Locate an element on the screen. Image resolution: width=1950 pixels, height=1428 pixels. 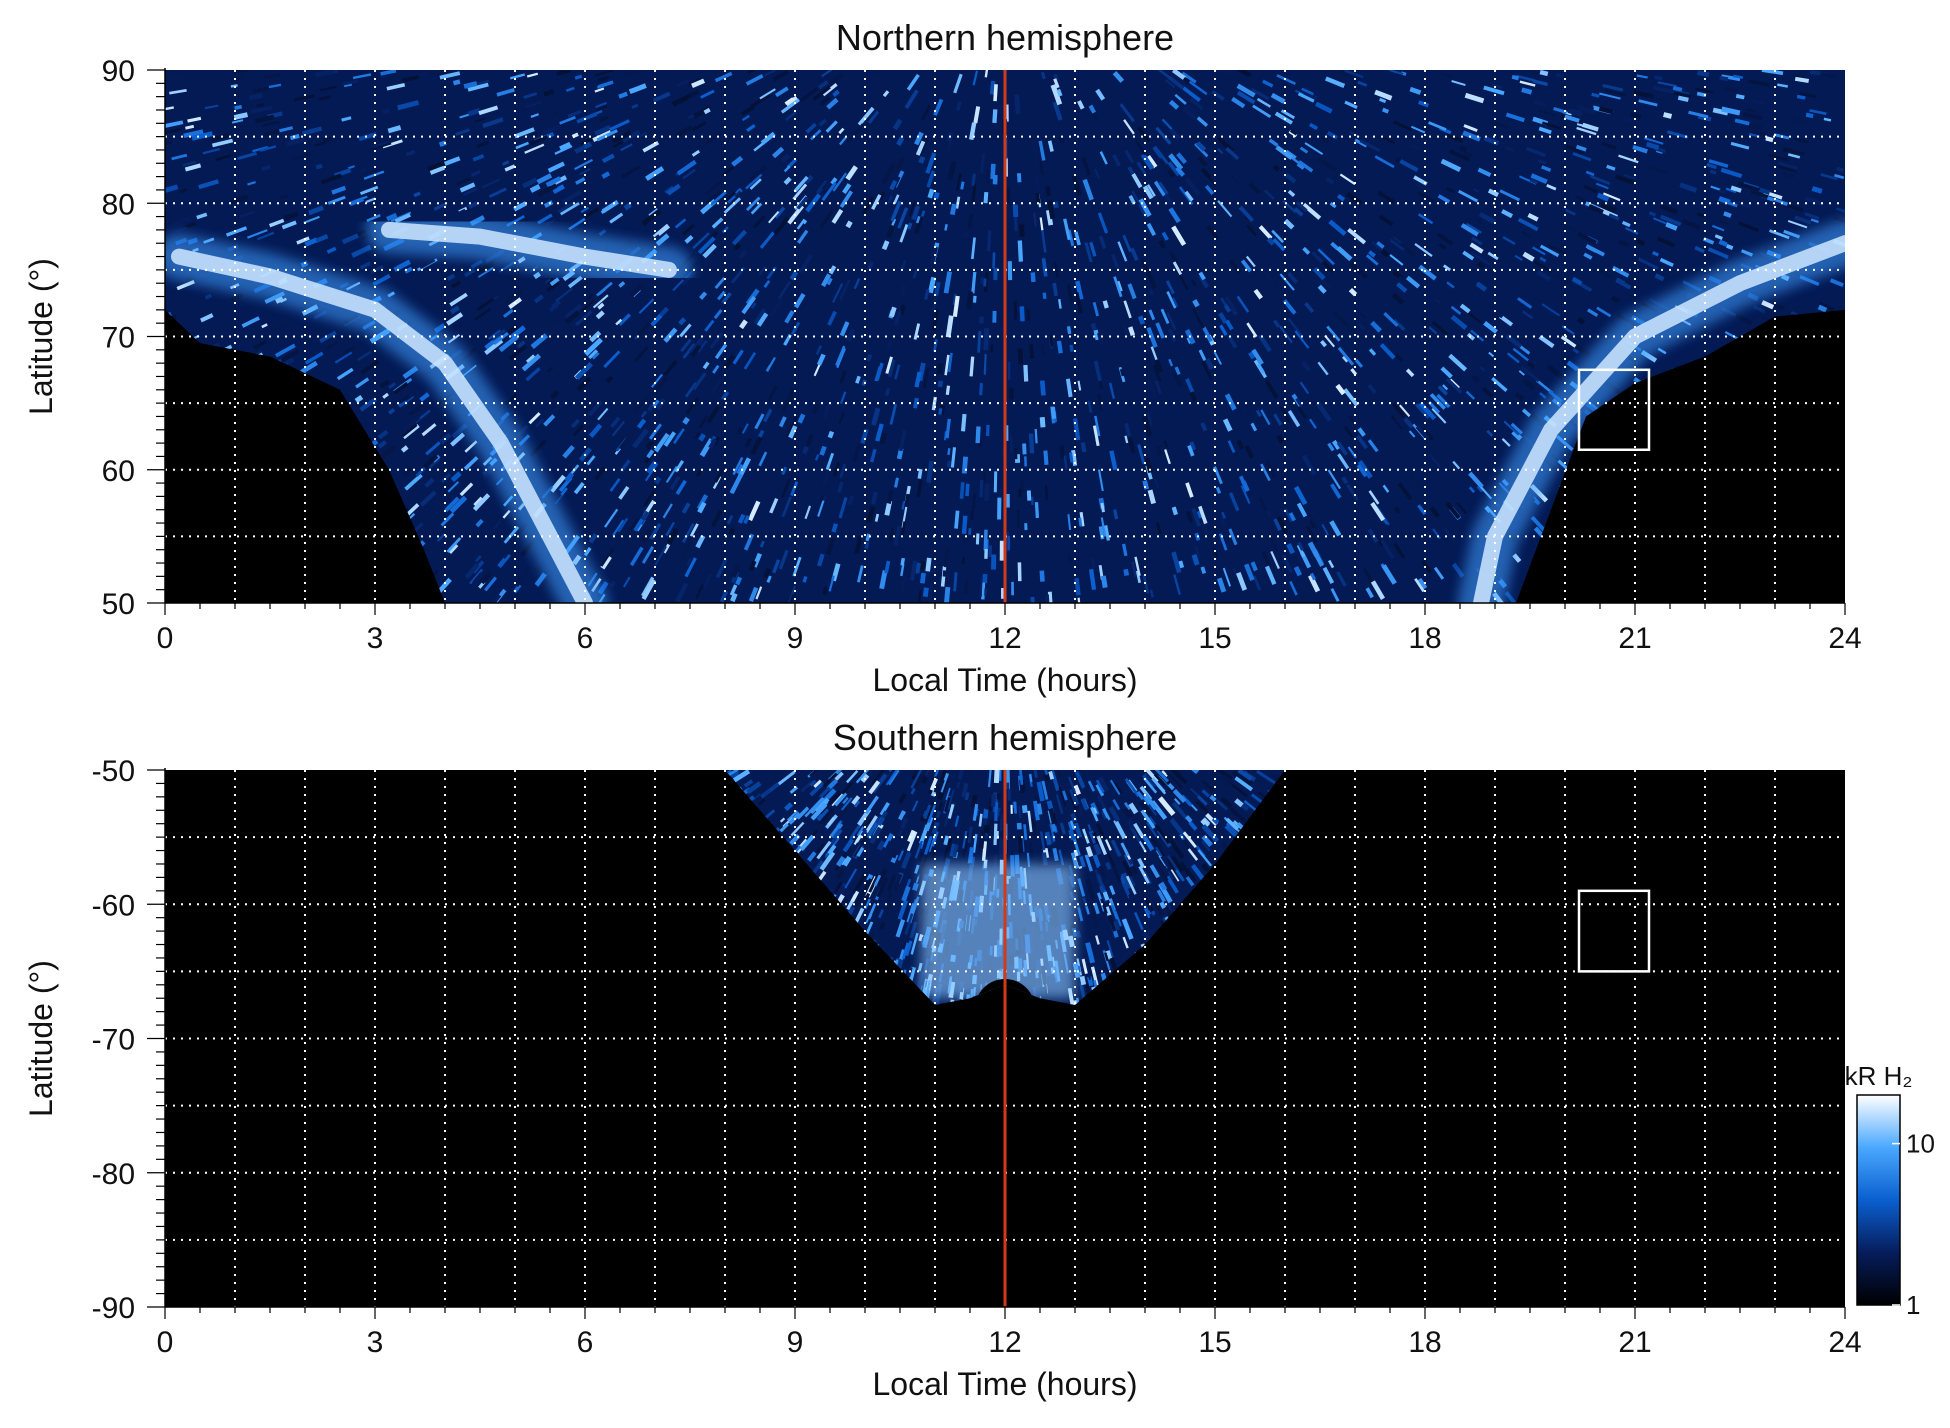
north-x-tick-label: 18 is located at coordinates (1424, 638).